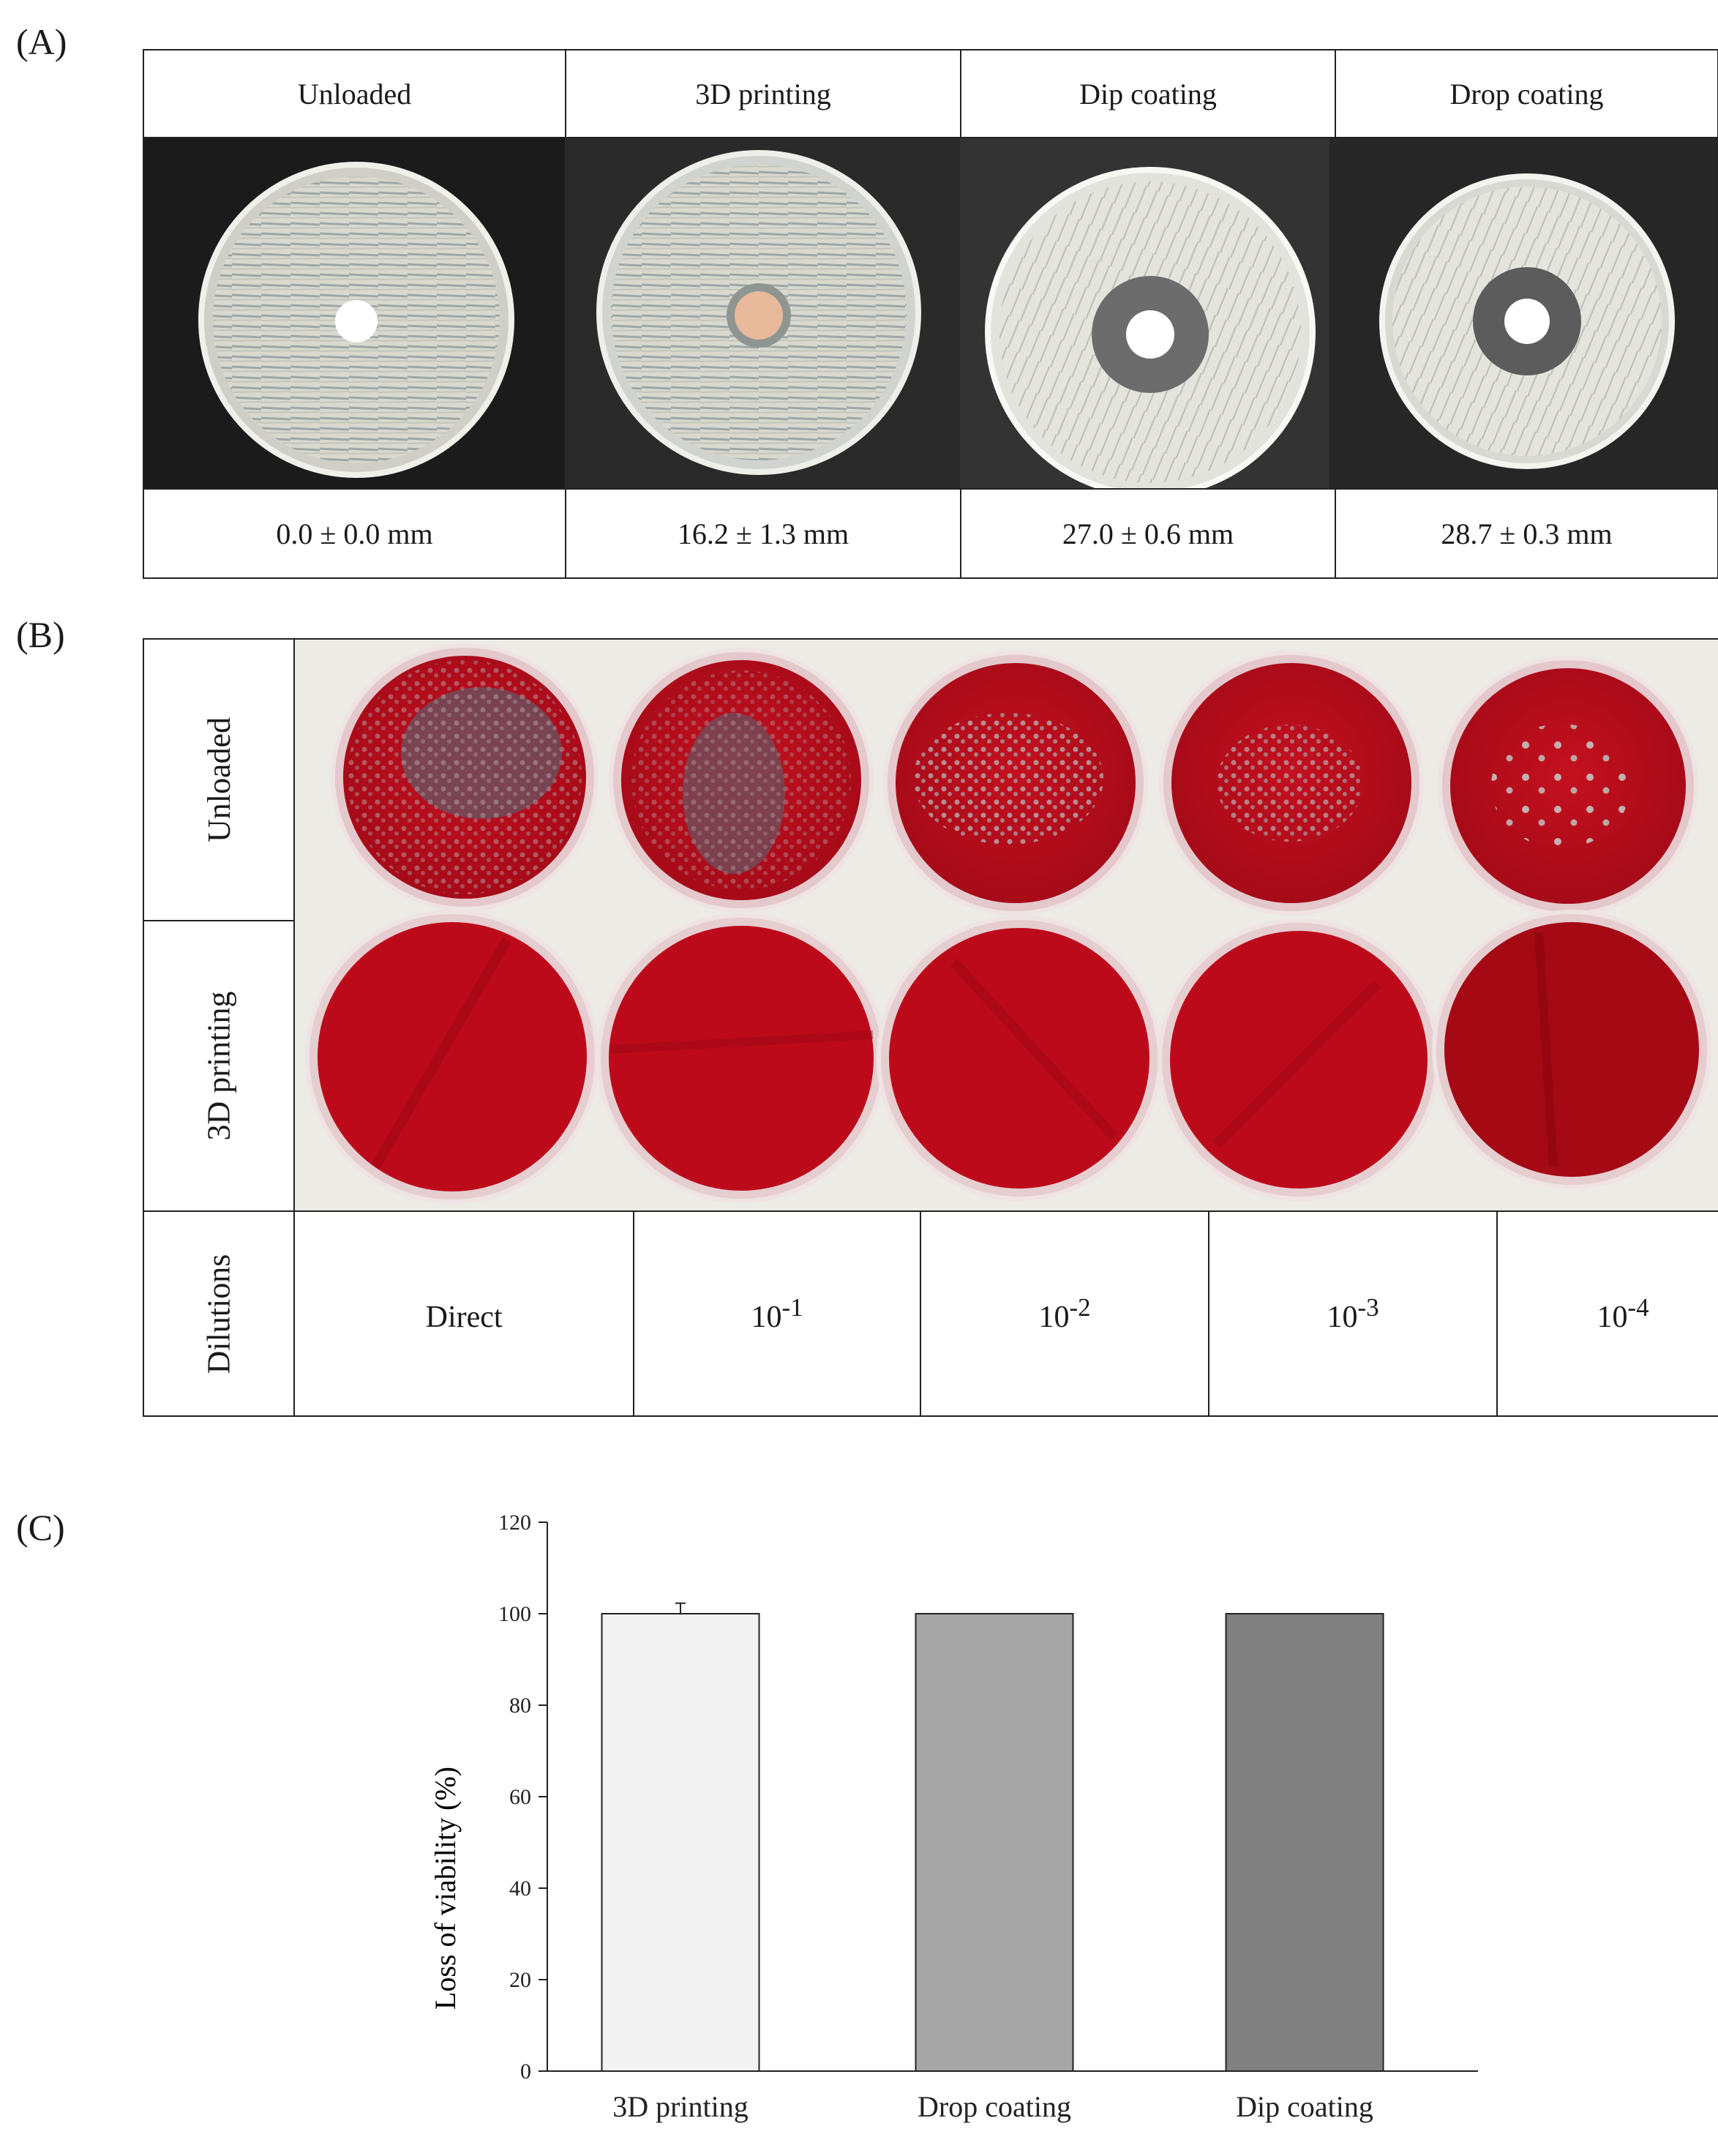 The height and width of the screenshot is (2156, 1718). Describe the element at coordinates (356, 320) in the screenshot. I see `dish-unloaded` at that location.